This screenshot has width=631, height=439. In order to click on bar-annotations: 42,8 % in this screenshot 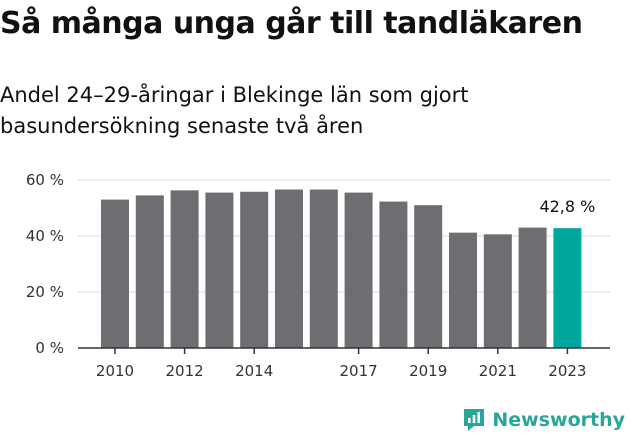, I will do `click(567, 206)`.